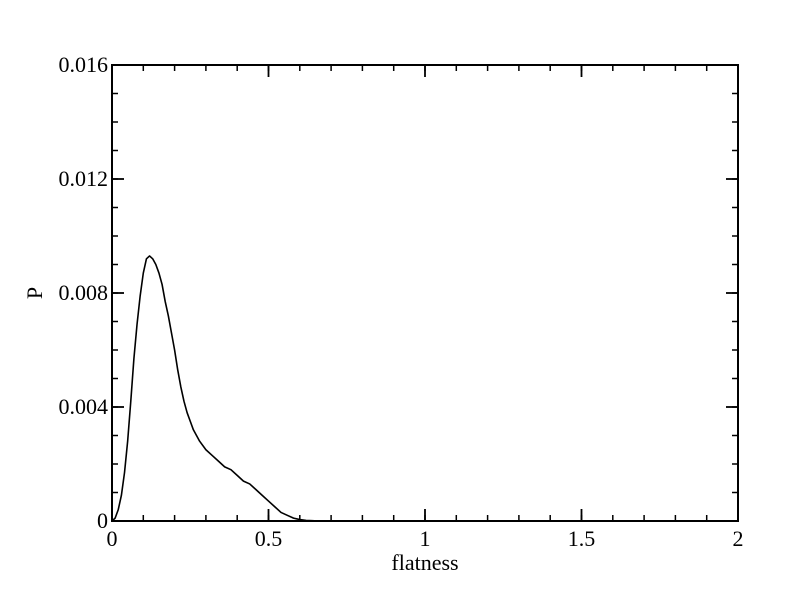 This screenshot has width=792, height=612. I want to click on y-tick-label: 0.016, so click(84, 64).